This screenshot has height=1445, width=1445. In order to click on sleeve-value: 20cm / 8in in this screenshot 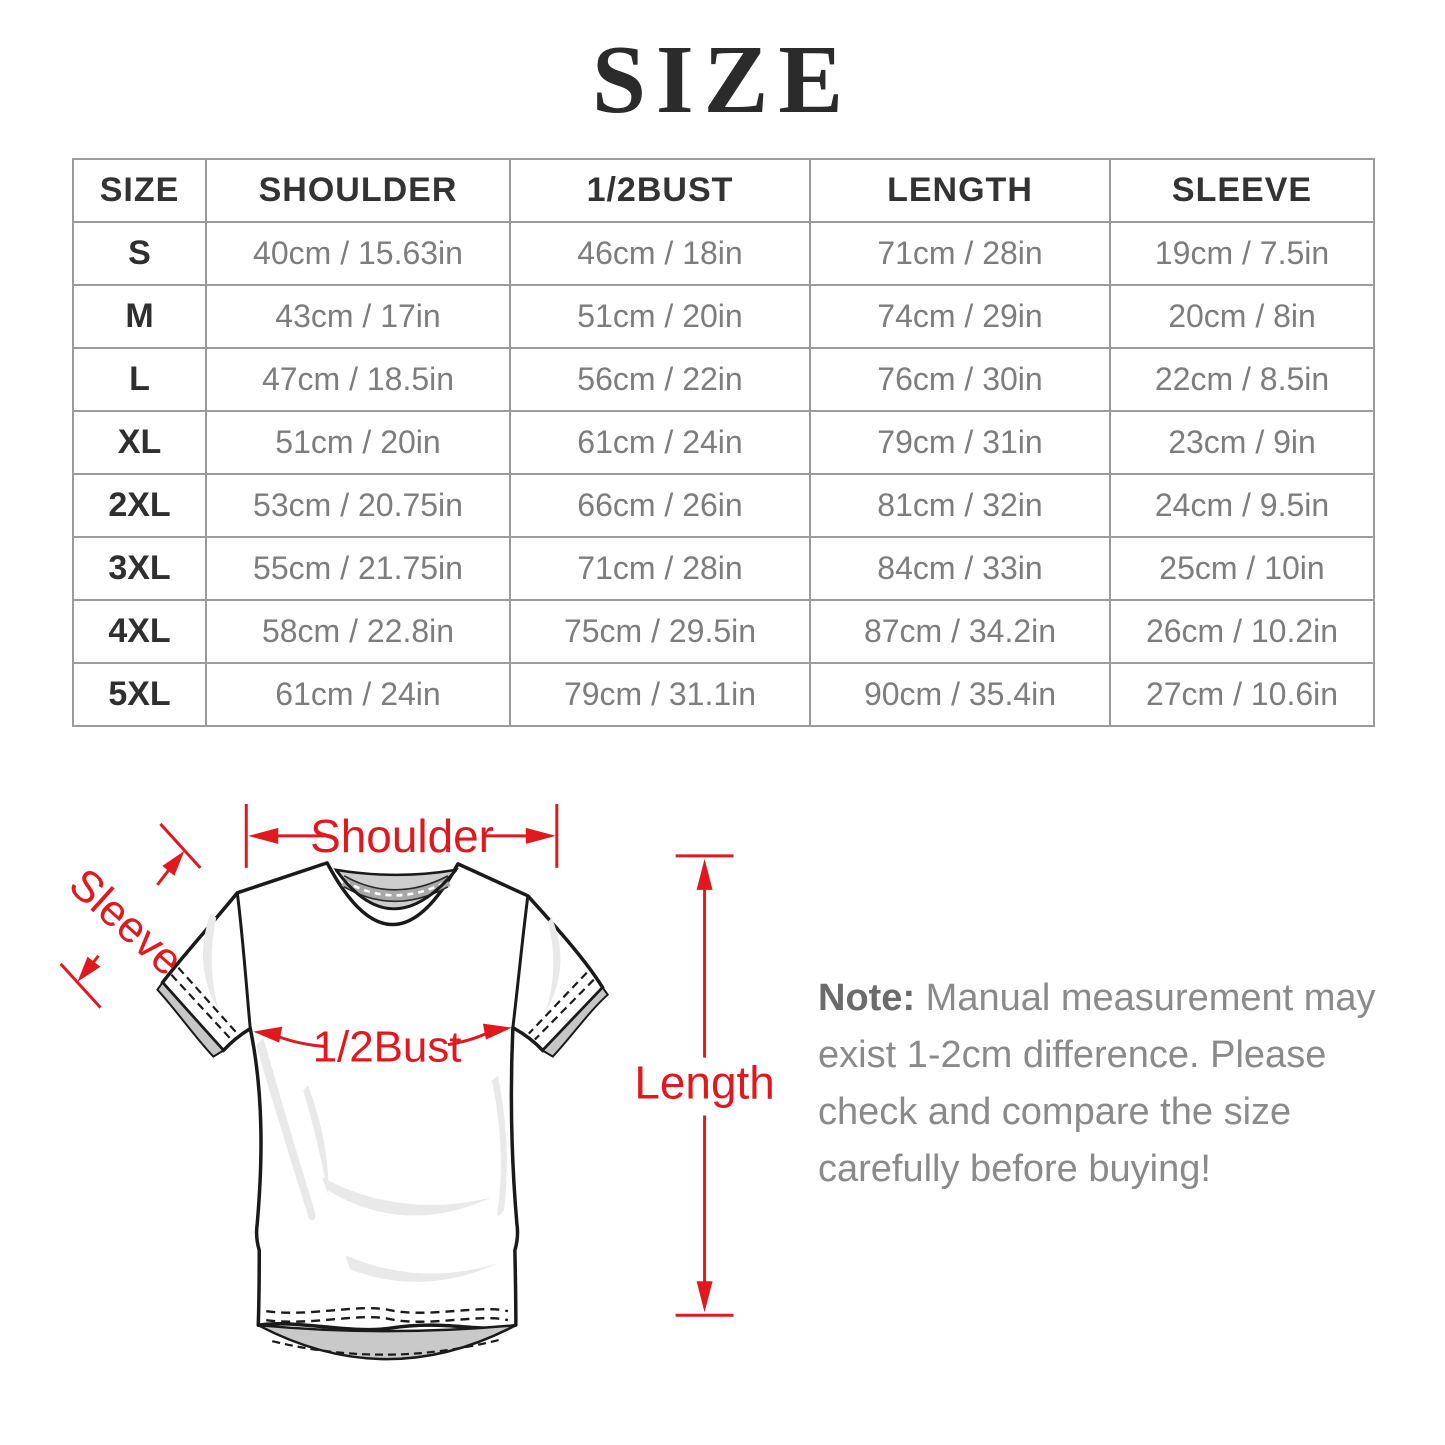, I will do `click(1242, 316)`.